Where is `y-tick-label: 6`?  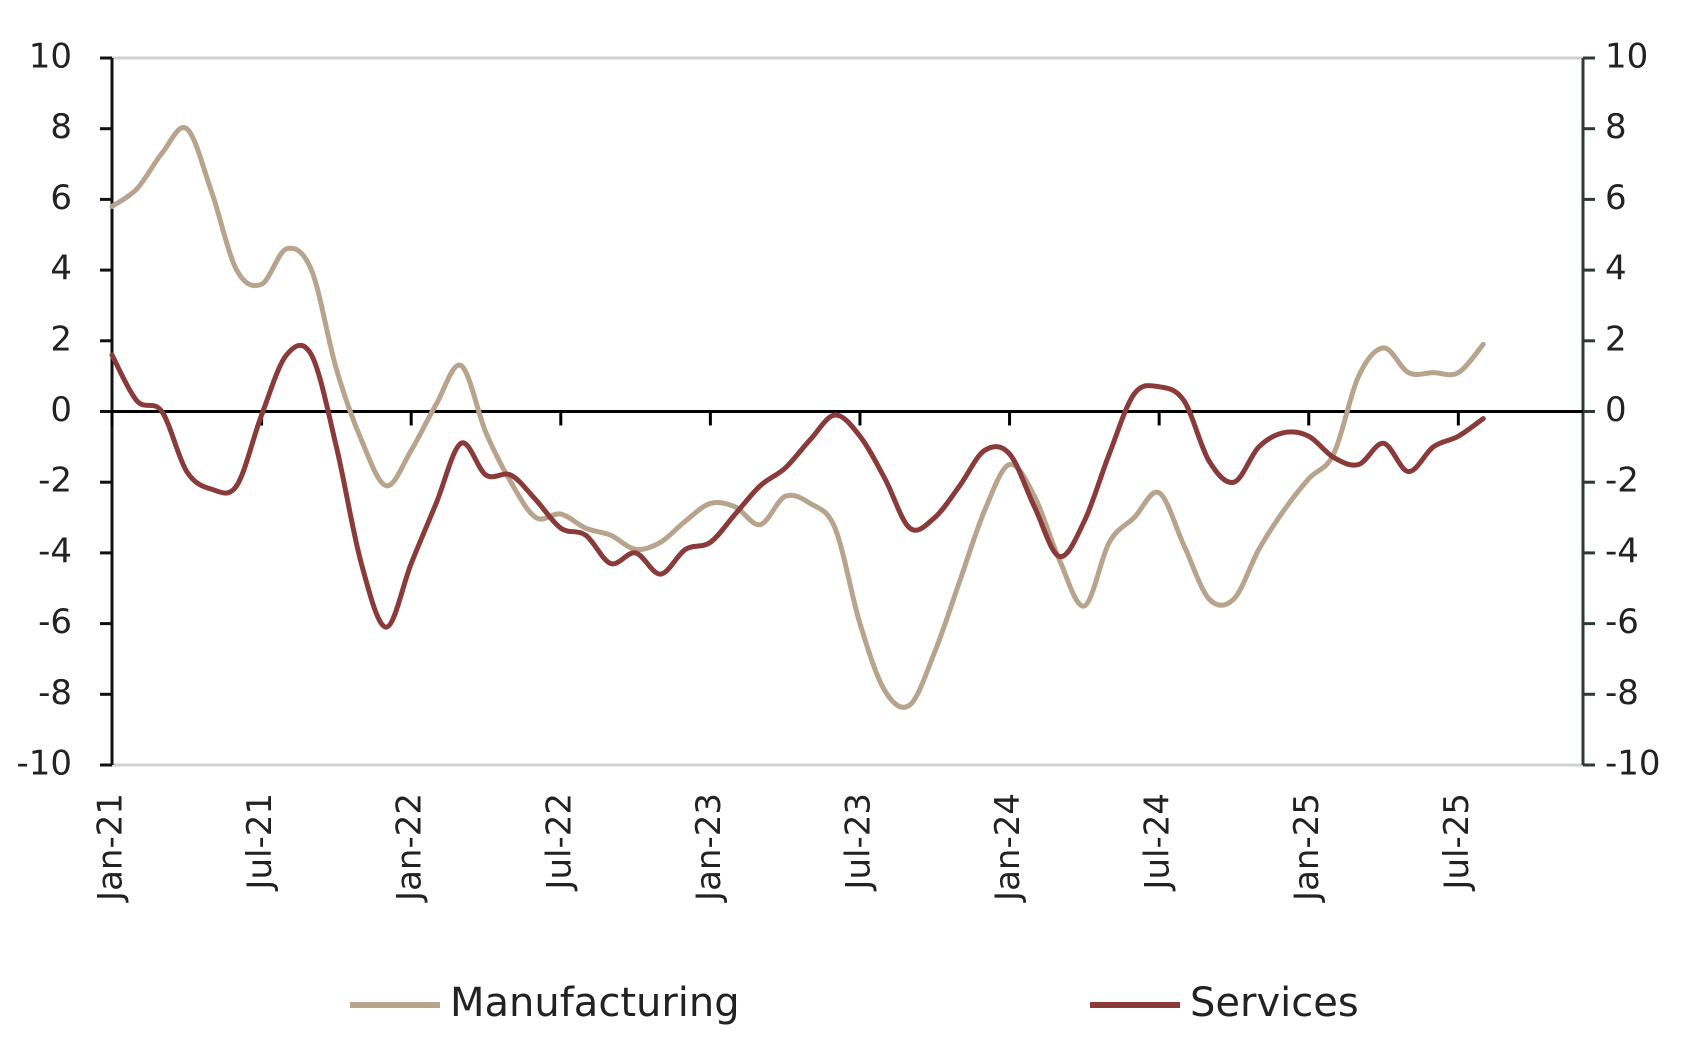 y-tick-label: 6 is located at coordinates (61, 198).